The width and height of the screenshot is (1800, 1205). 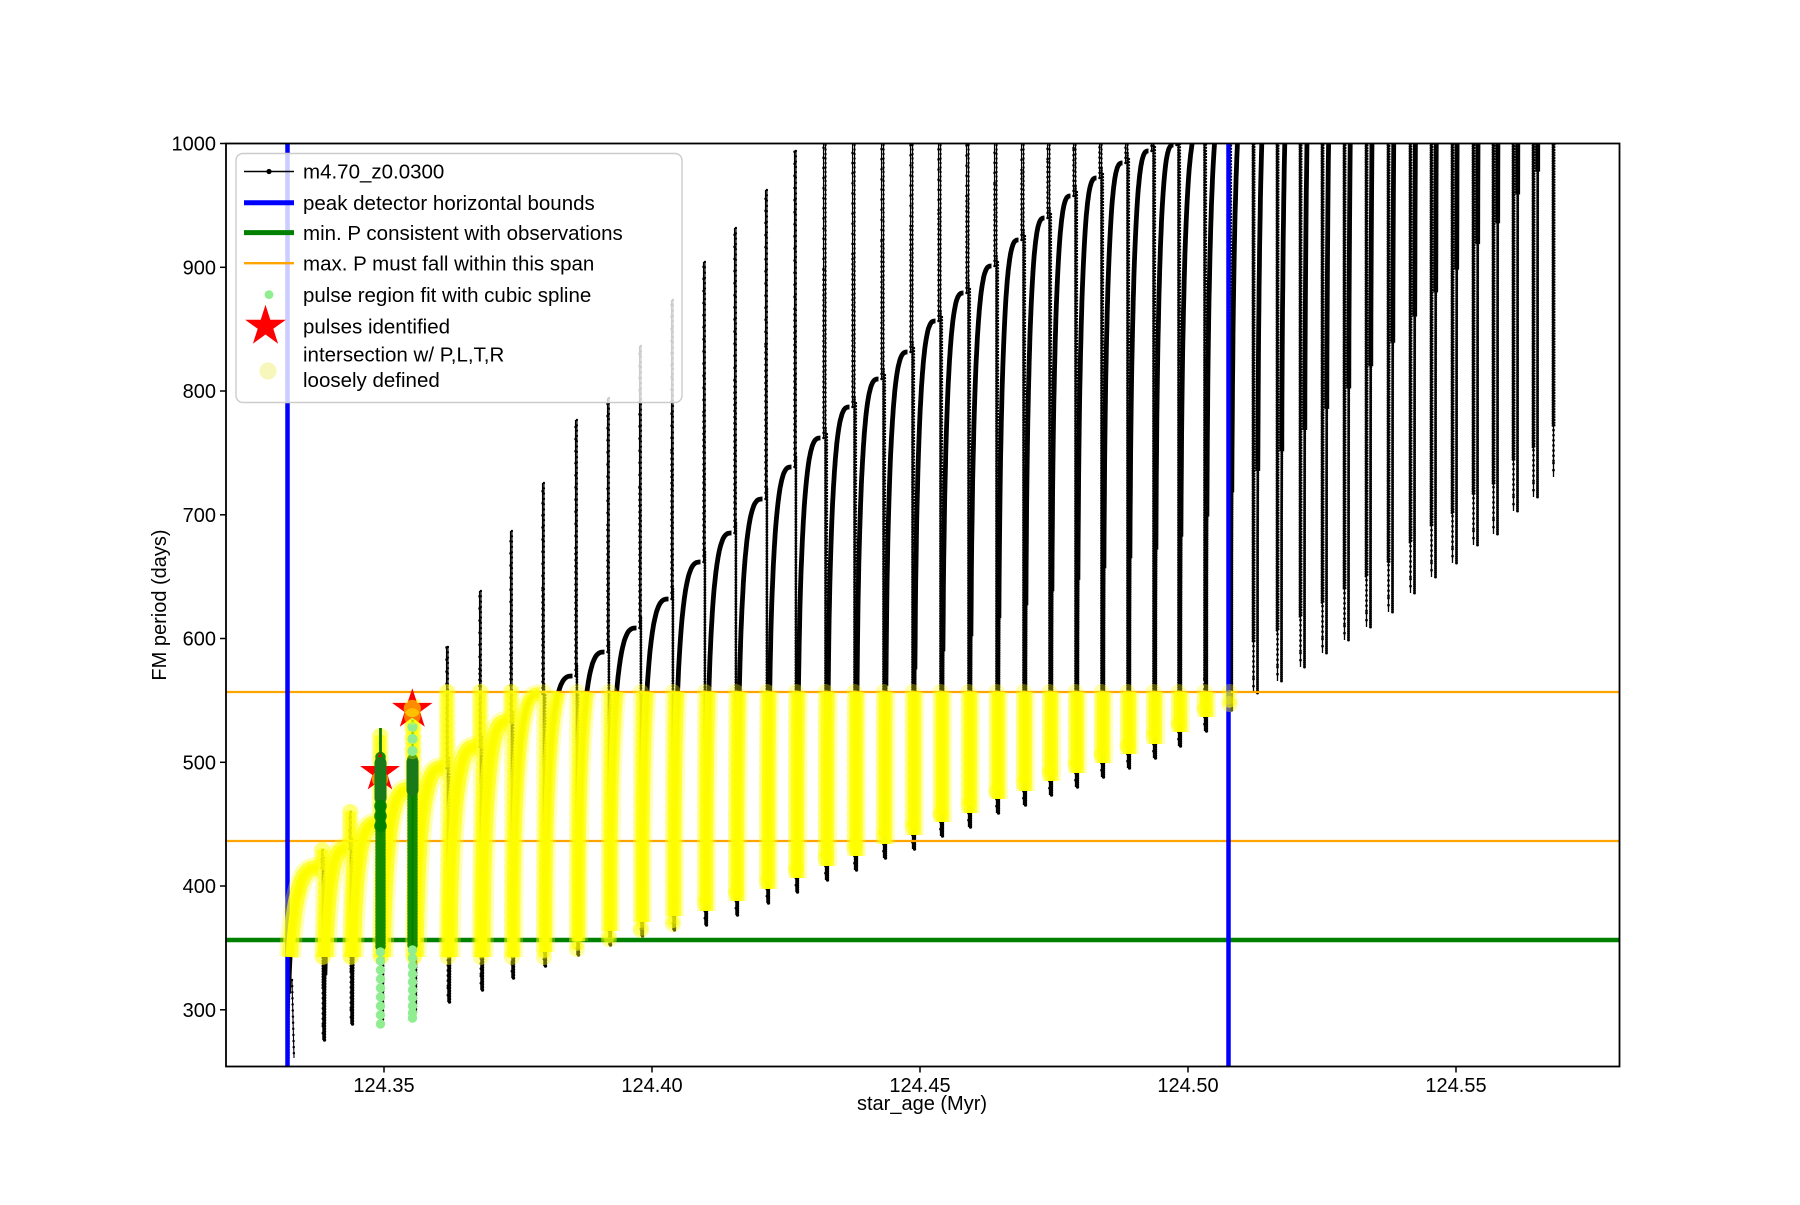 What do you see at coordinates (199, 640) in the screenshot?
I see `svg-text: 600` at bounding box center [199, 640].